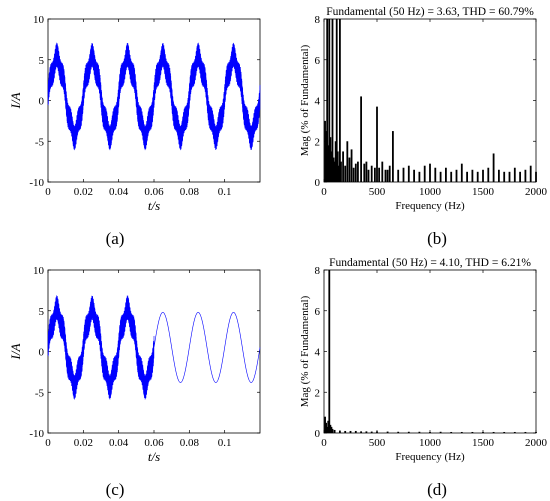 The width and height of the screenshot is (550, 501). I want to click on y-axis-label: Mag (% of Fundamental), so click(305, 100).